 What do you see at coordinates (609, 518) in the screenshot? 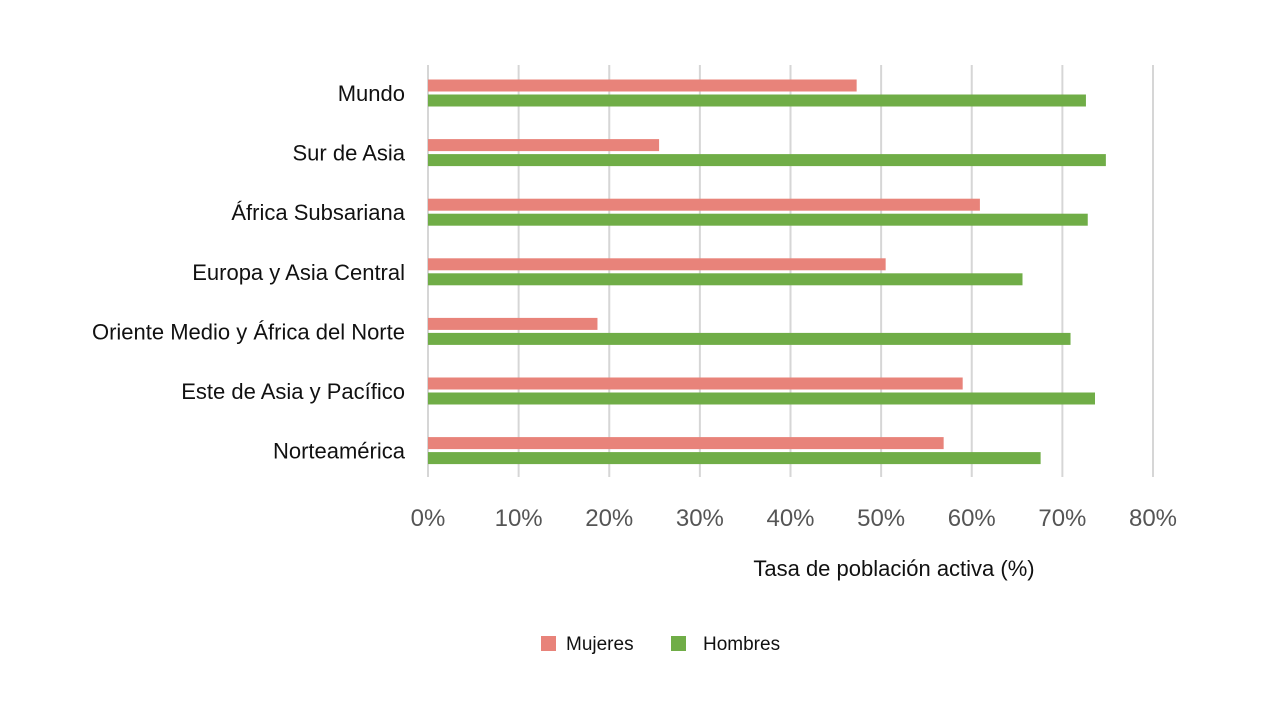
I see `x-tick-label: 20%` at bounding box center [609, 518].